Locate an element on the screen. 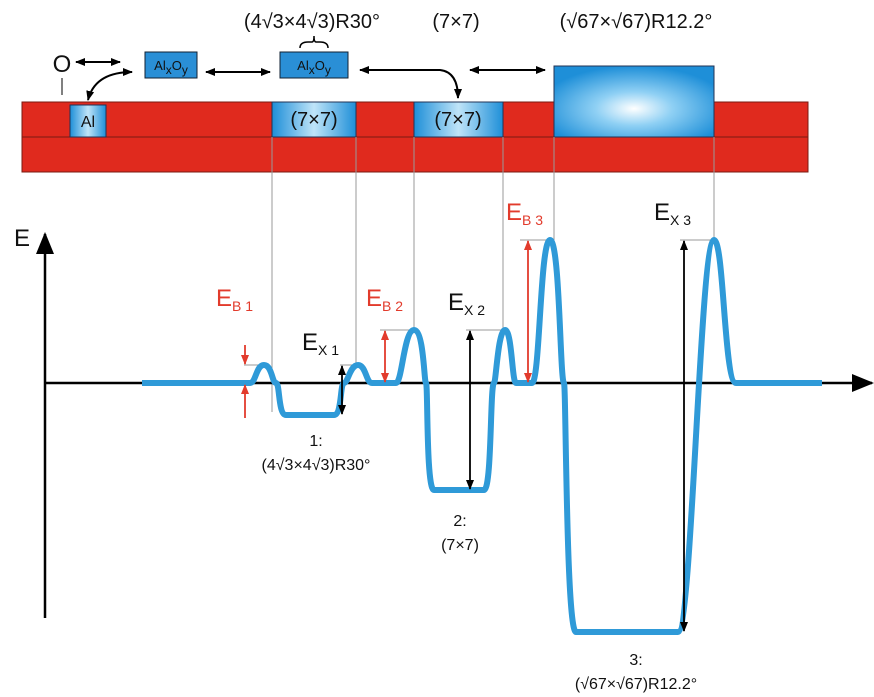 The width and height of the screenshot is (874, 697). minimum-index: 1: is located at coordinates (315, 441).